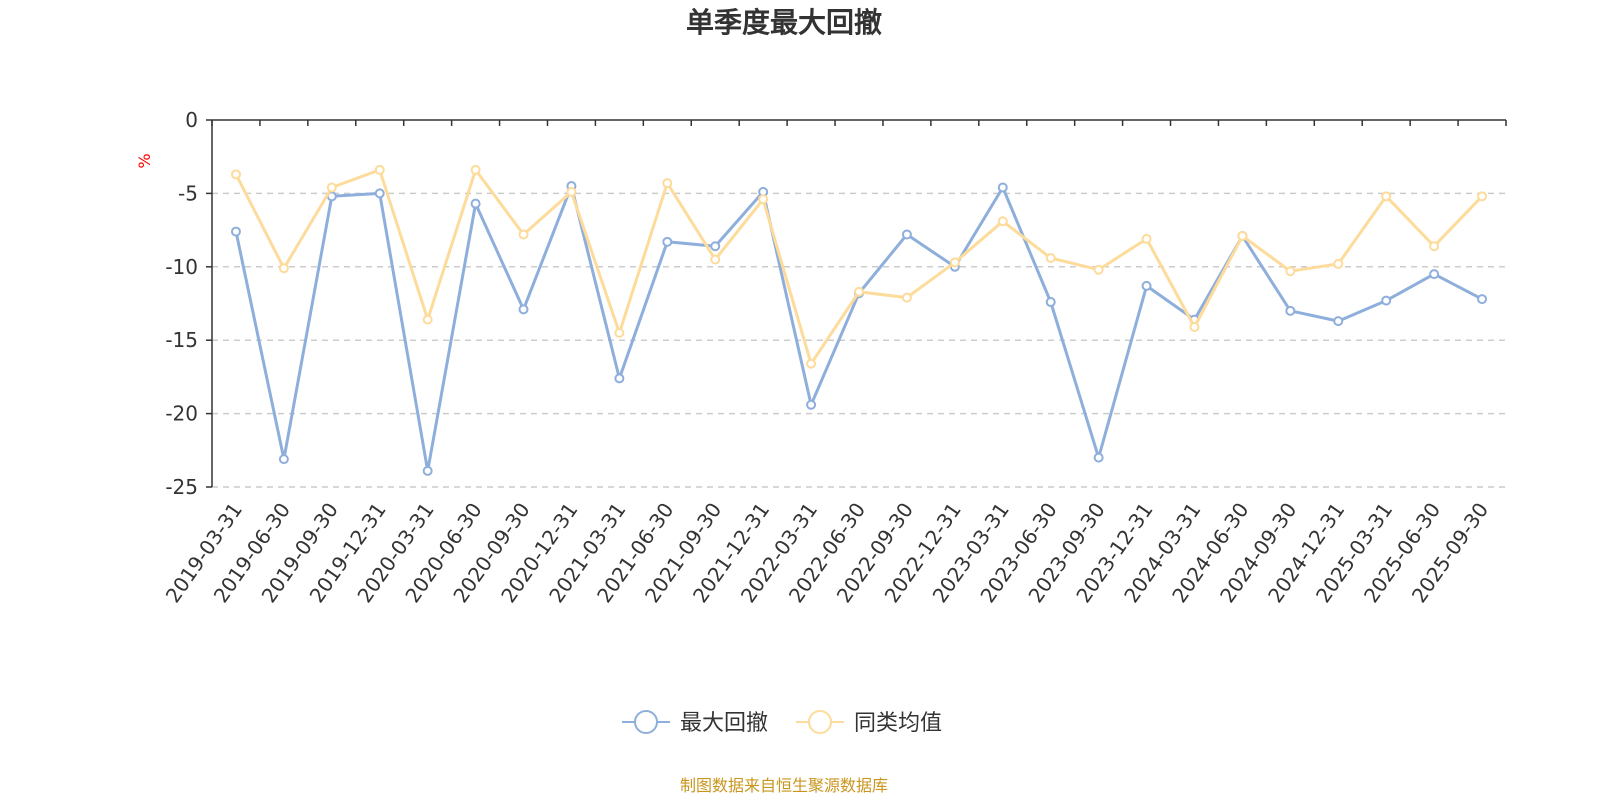  What do you see at coordinates (144, 160) in the screenshot?
I see `y-axis-unit: %` at bounding box center [144, 160].